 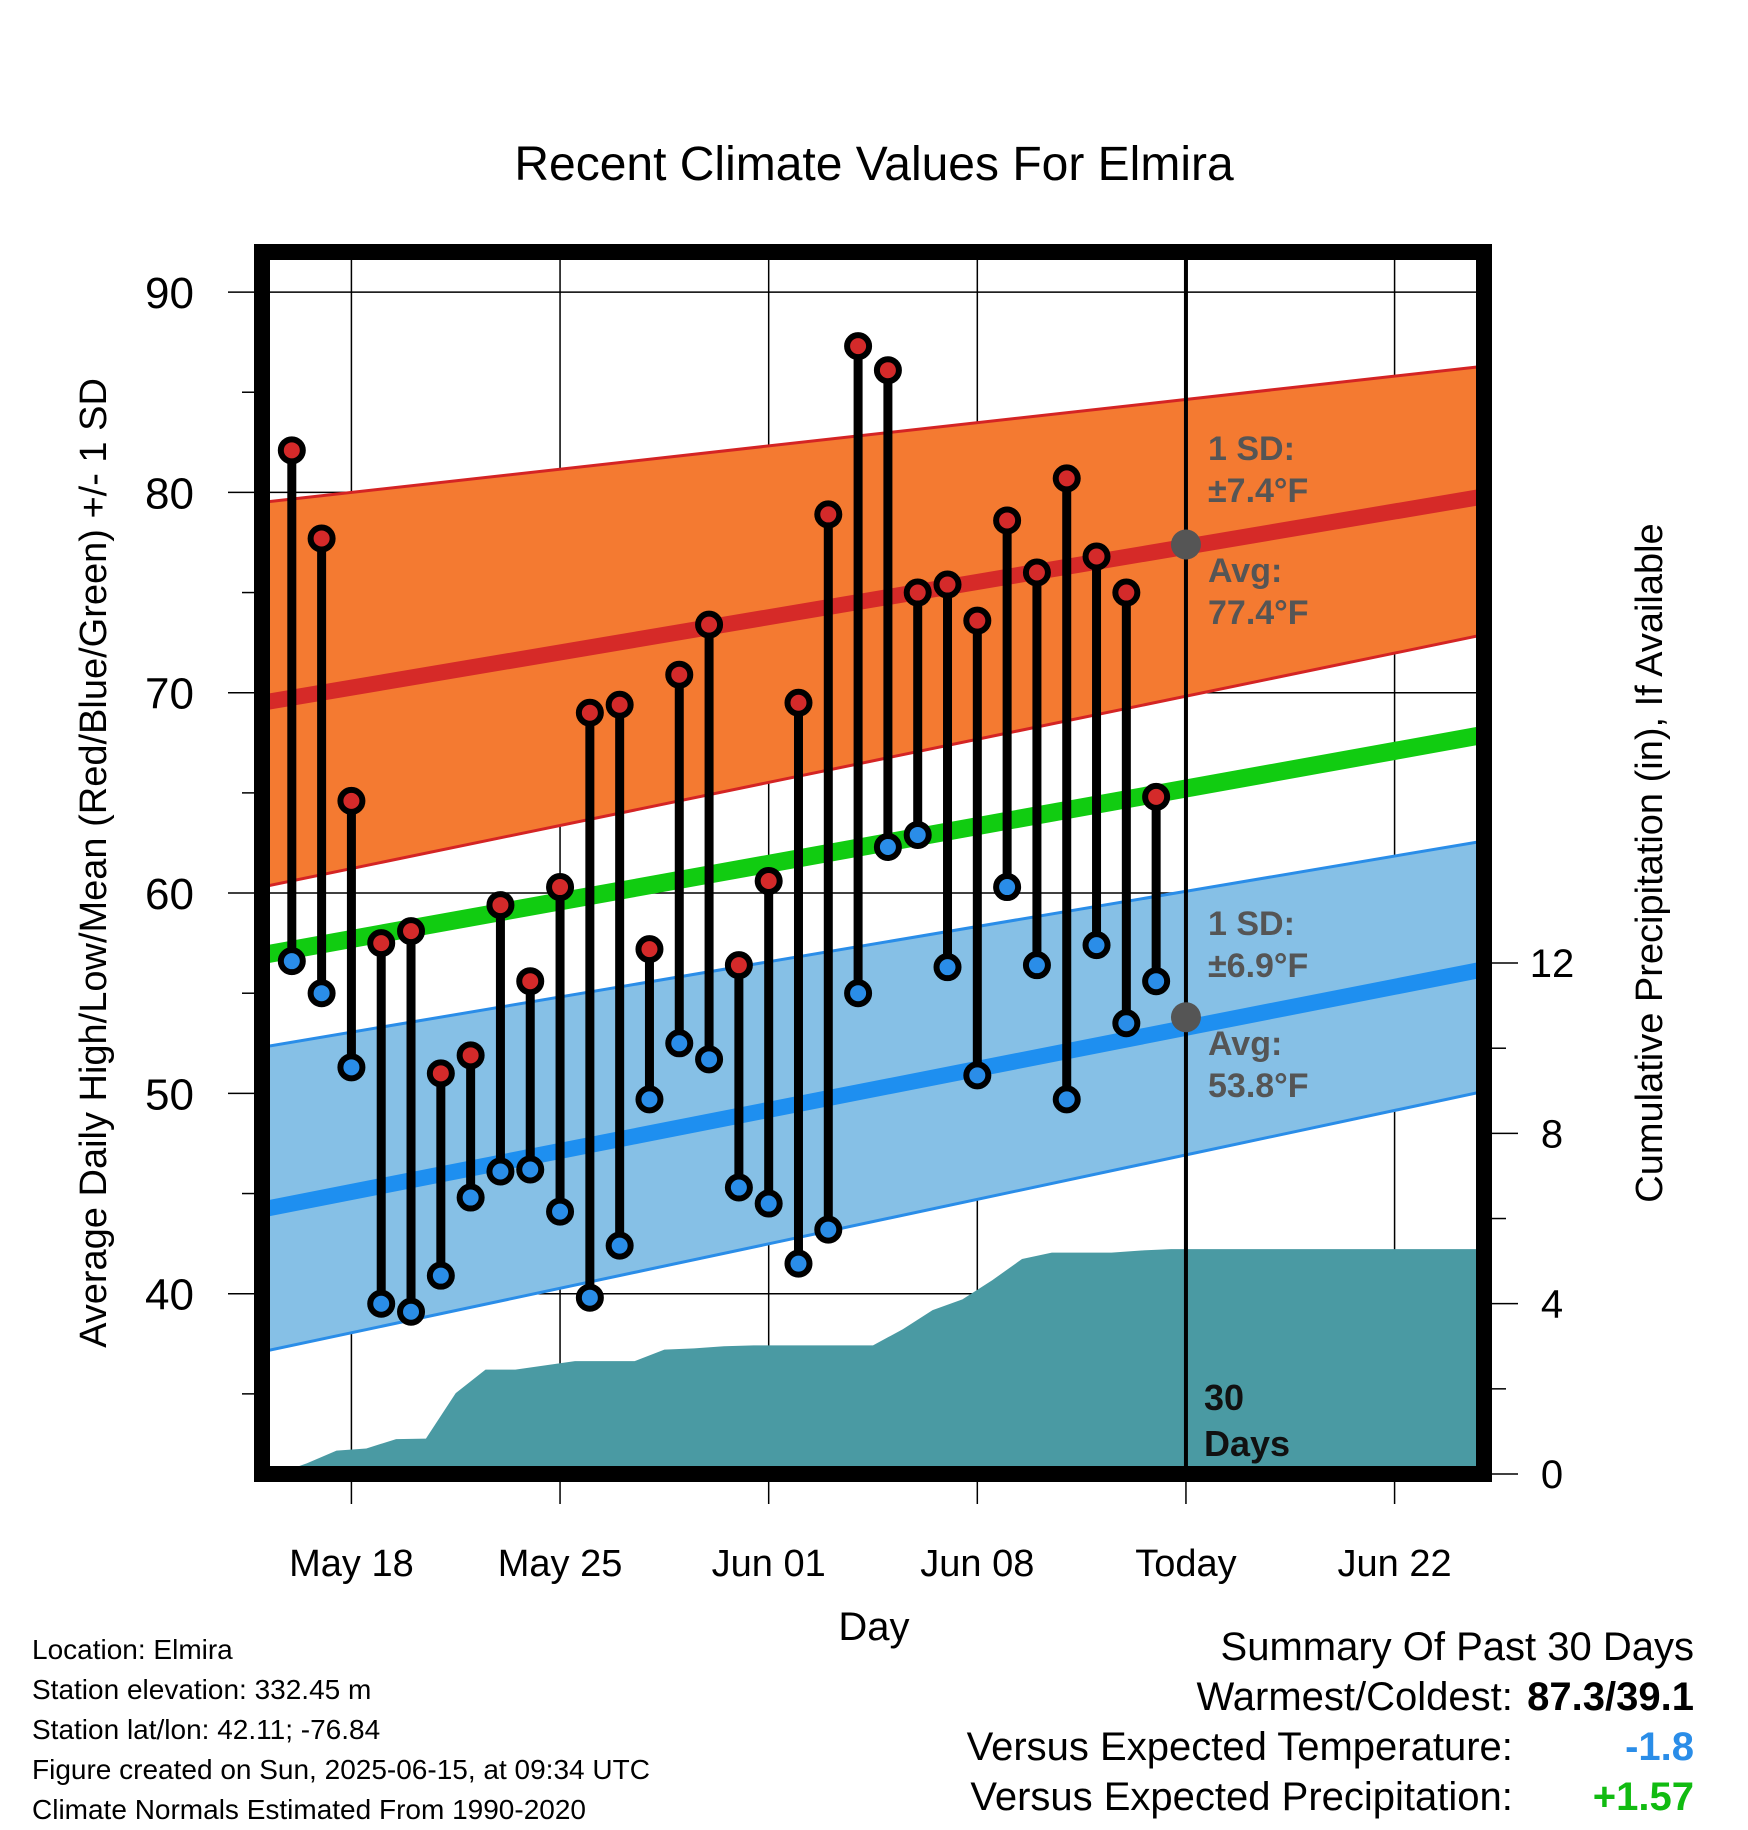 I want to click on y-left-tick-label-2: 60, so click(x=169, y=894).